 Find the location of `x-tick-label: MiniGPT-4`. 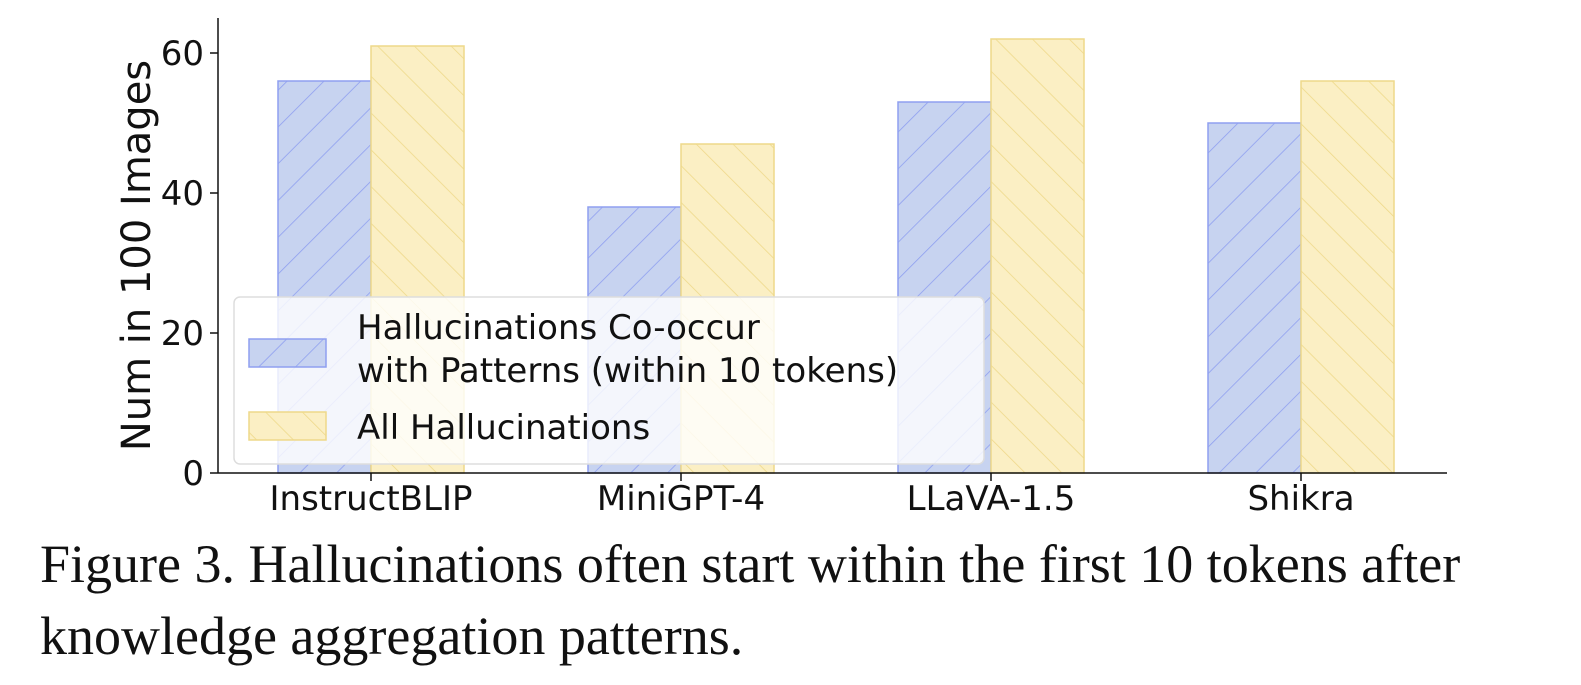

x-tick-label: MiniGPT-4 is located at coordinates (681, 499).